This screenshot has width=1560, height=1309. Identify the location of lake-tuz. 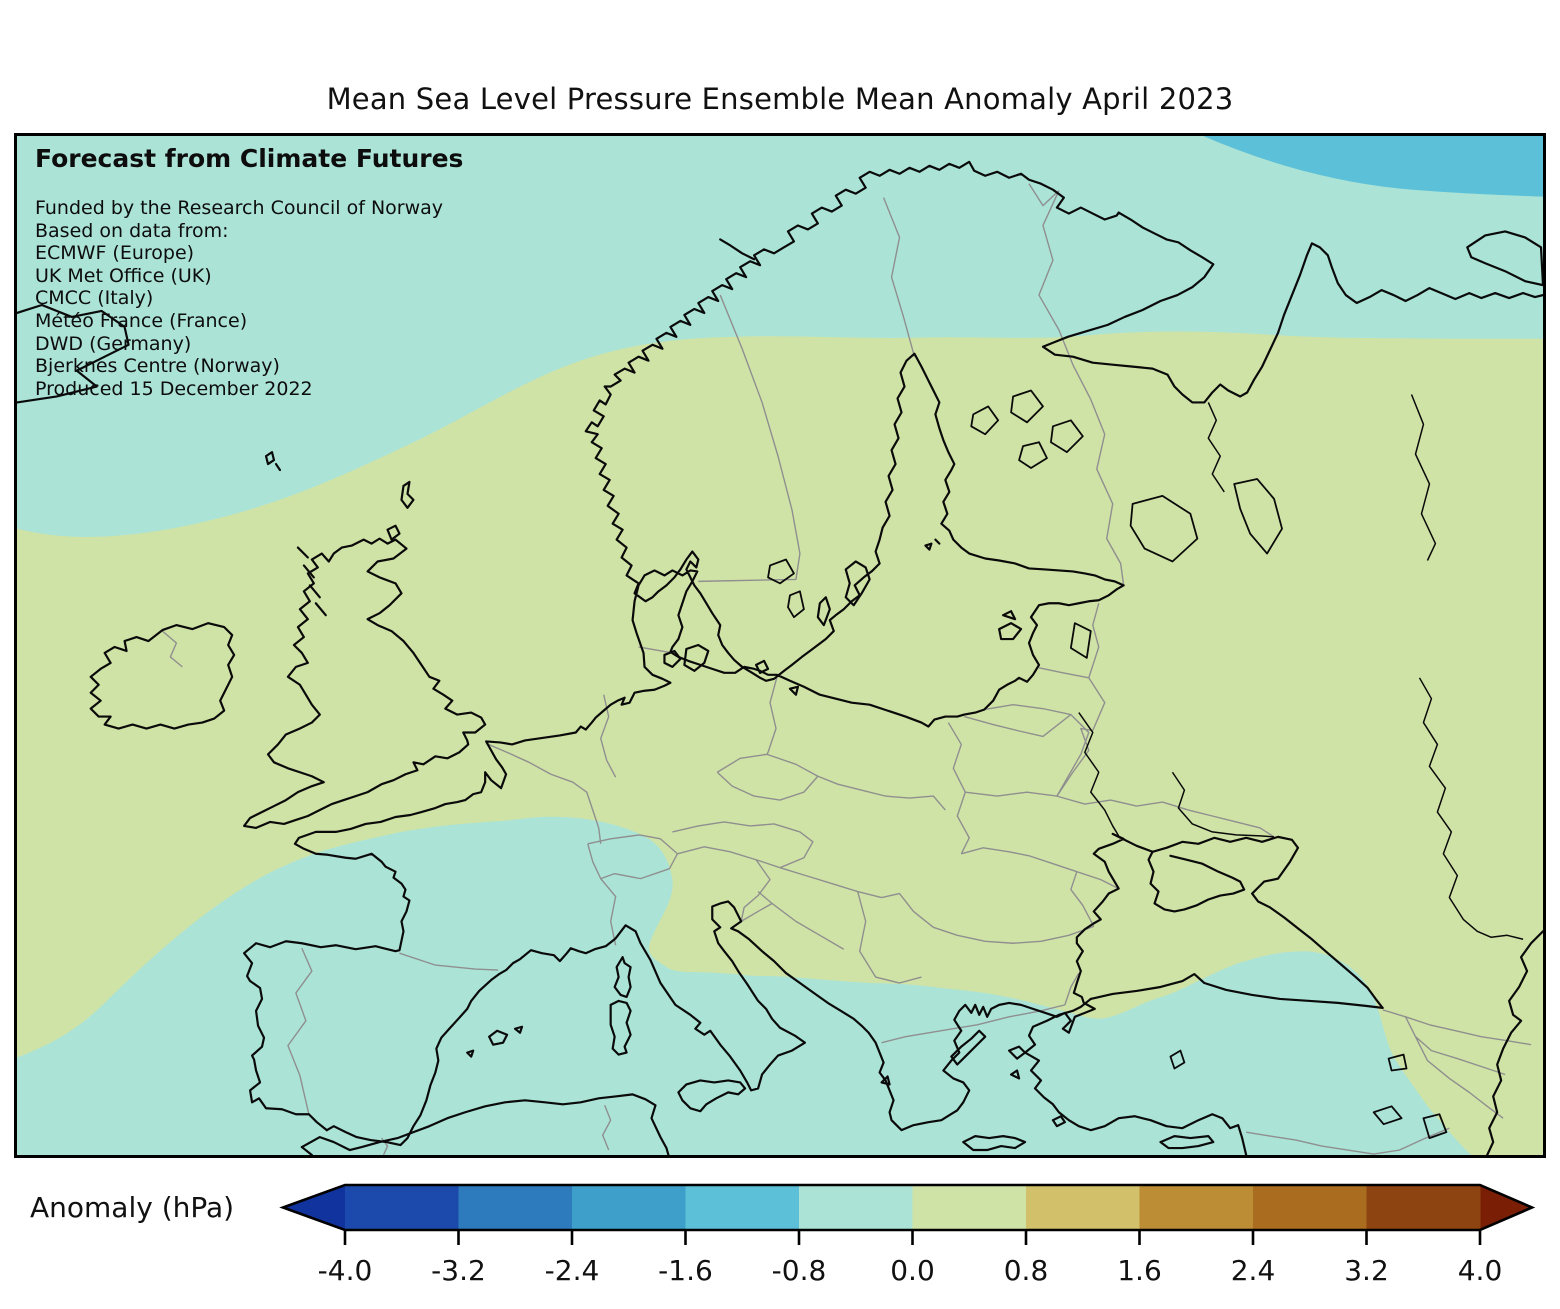
(1177, 1059).